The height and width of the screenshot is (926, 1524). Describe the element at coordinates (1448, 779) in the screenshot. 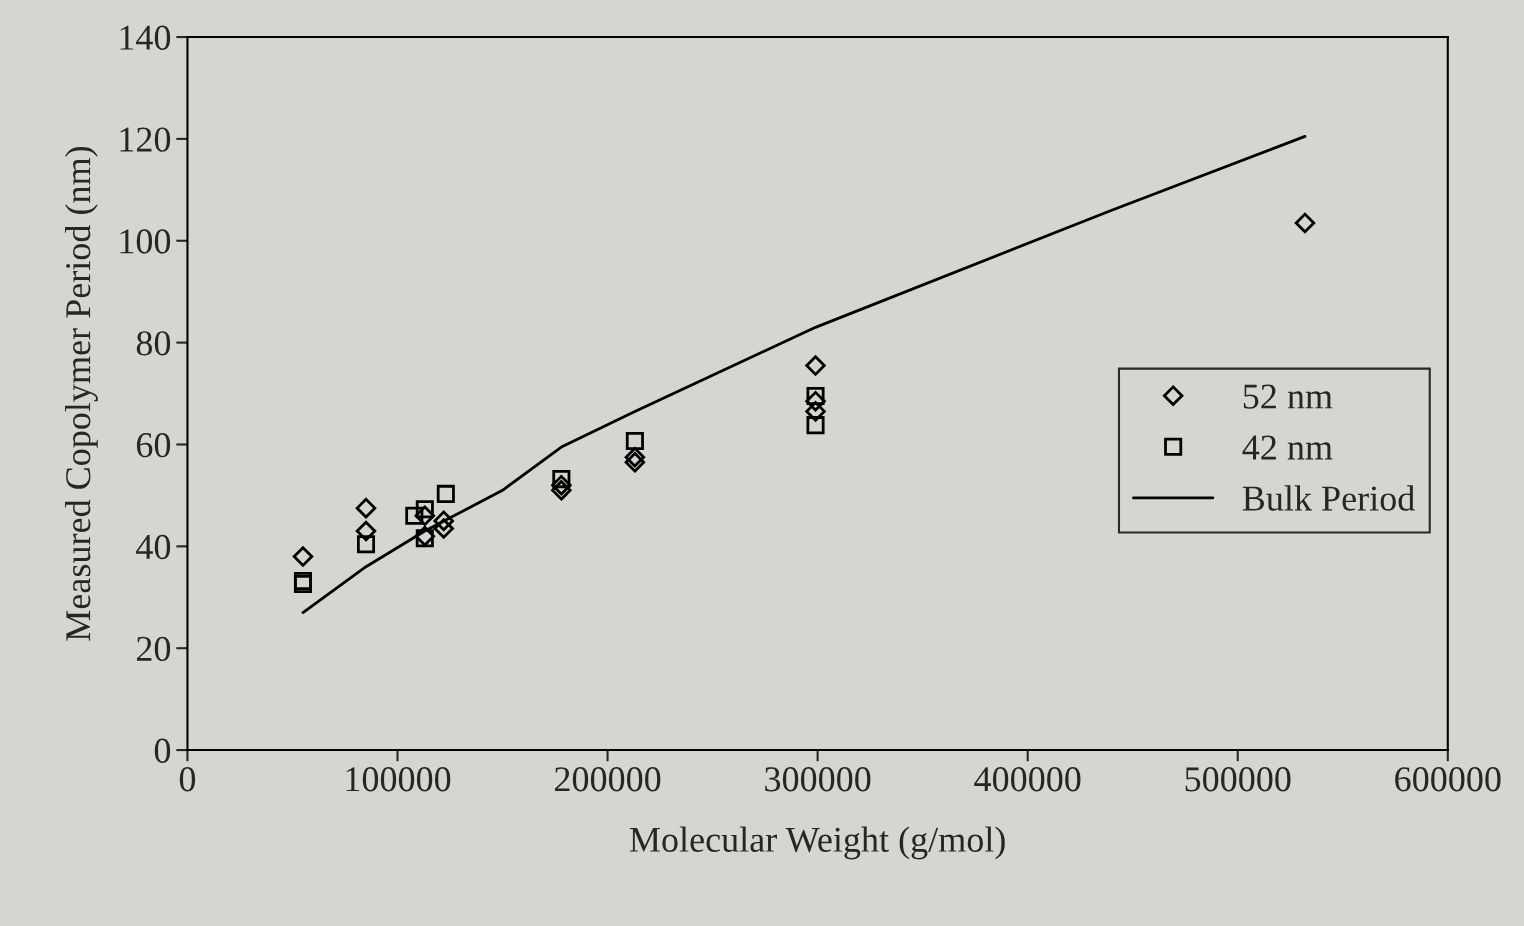

I see `x-tick-label: 600000` at that location.